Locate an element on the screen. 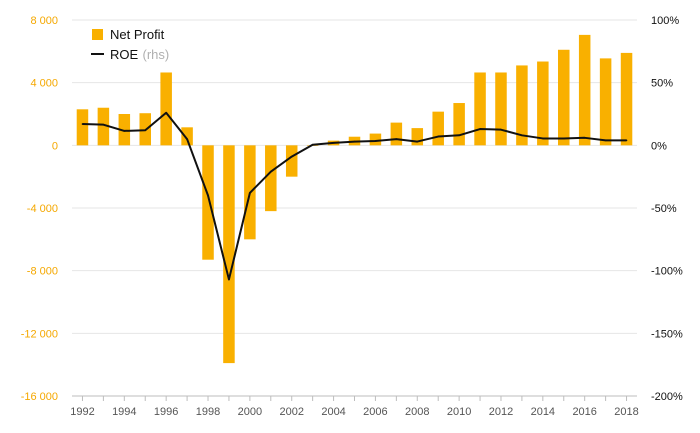 This screenshot has height=433, width=700. roe-point-2002 is located at coordinates (291, 156).